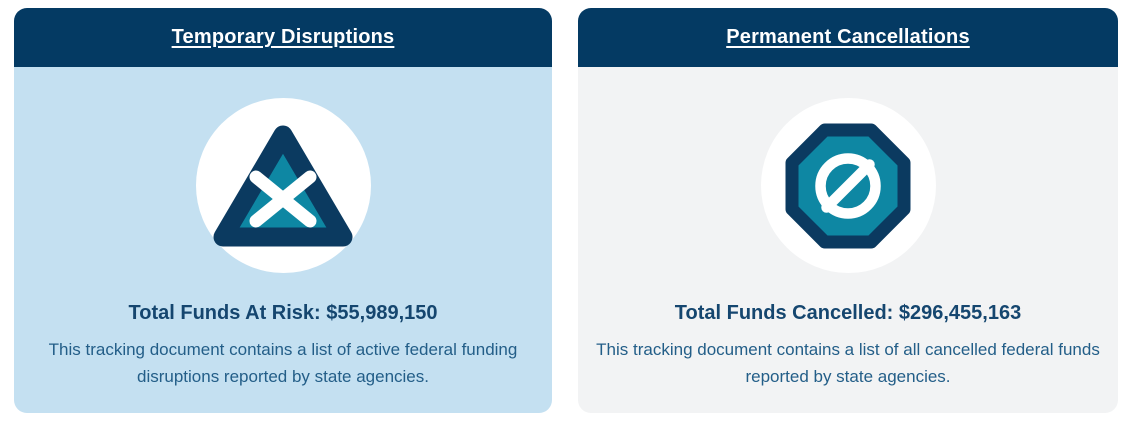 The width and height of the screenshot is (1135, 429). I want to click on permanent-cancellations-link: Permanent Cancellations, so click(848, 37).